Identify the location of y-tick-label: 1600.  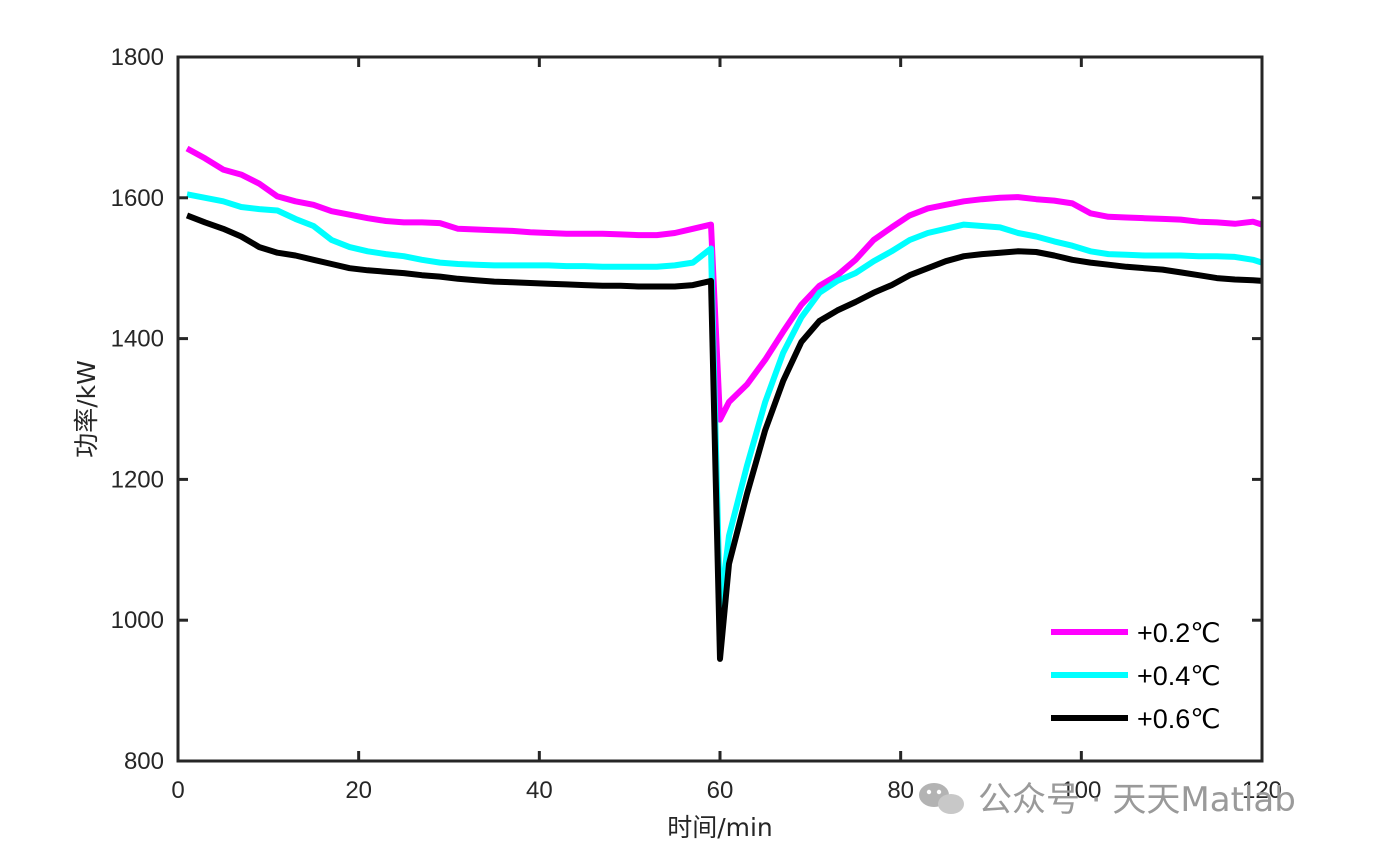
(137, 198).